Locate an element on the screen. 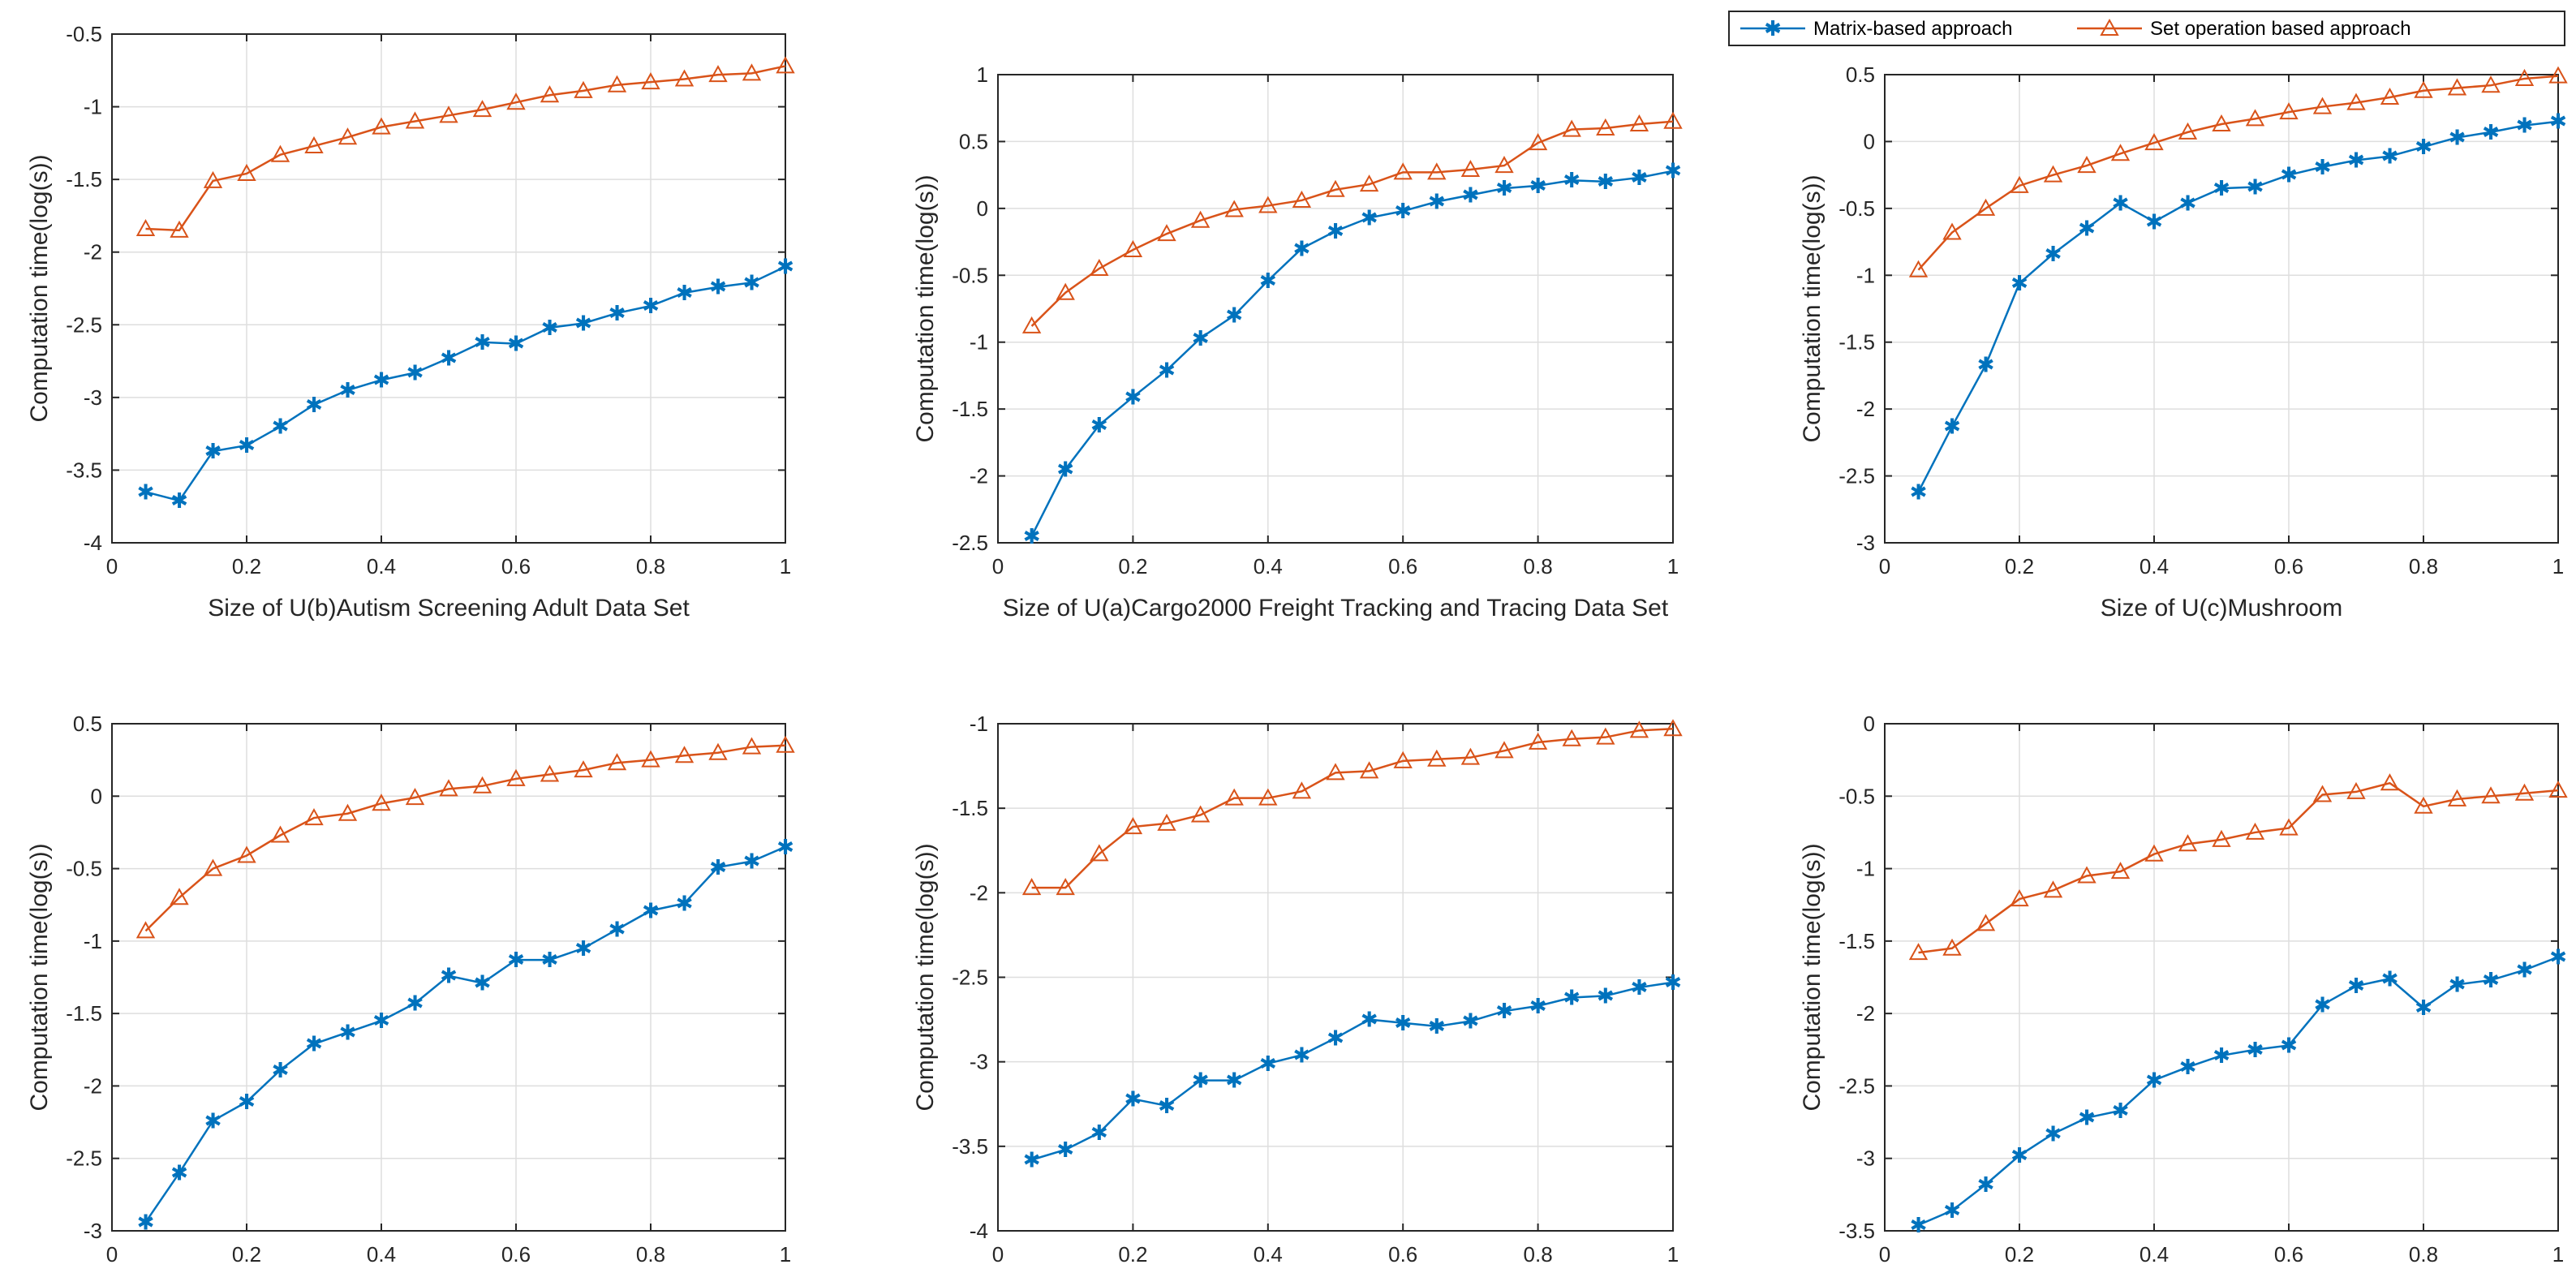  y-tick-label: 0.5 is located at coordinates (974, 141).